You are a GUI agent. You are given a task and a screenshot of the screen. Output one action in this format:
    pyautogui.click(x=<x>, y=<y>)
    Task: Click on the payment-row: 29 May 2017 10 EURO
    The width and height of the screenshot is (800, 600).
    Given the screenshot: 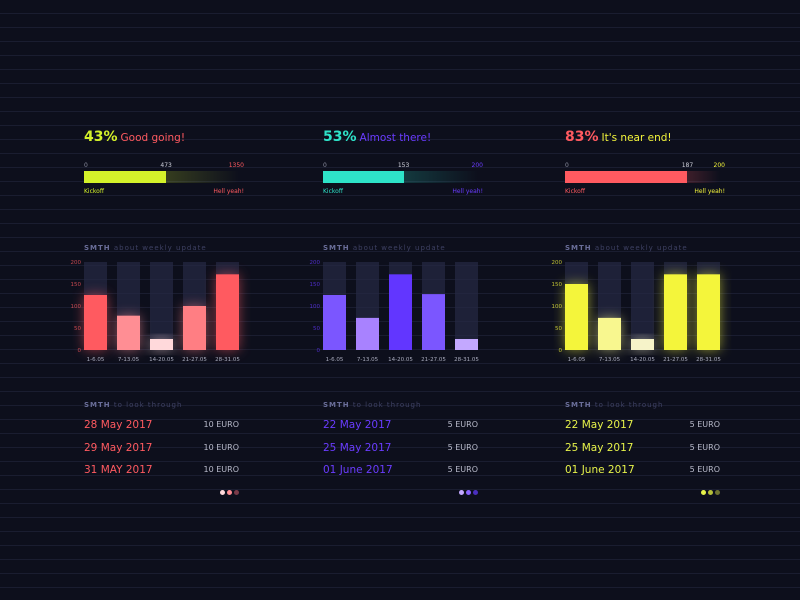 What is the action you would take?
    pyautogui.click(x=161, y=449)
    